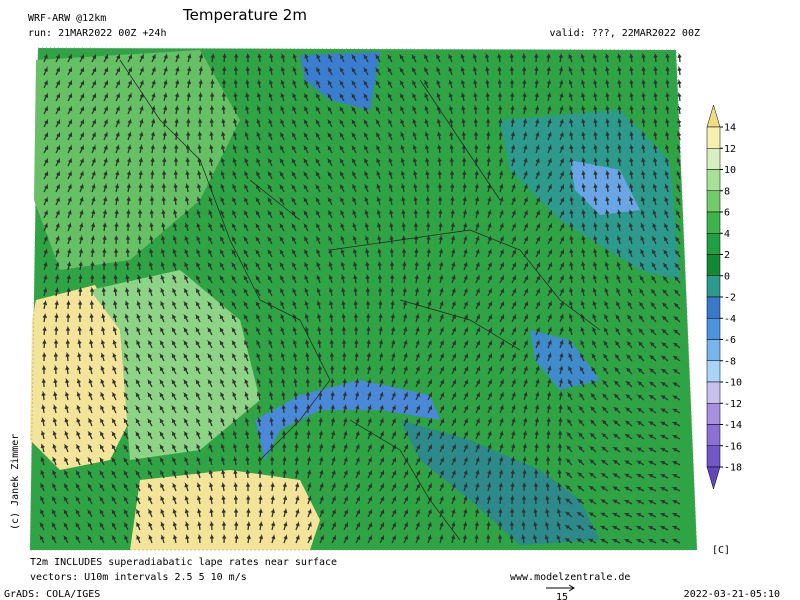 This screenshot has height=600, width=800. What do you see at coordinates (624, 33) in the screenshot?
I see `valid-label: valid: ???, 22MAR2022 00Z` at bounding box center [624, 33].